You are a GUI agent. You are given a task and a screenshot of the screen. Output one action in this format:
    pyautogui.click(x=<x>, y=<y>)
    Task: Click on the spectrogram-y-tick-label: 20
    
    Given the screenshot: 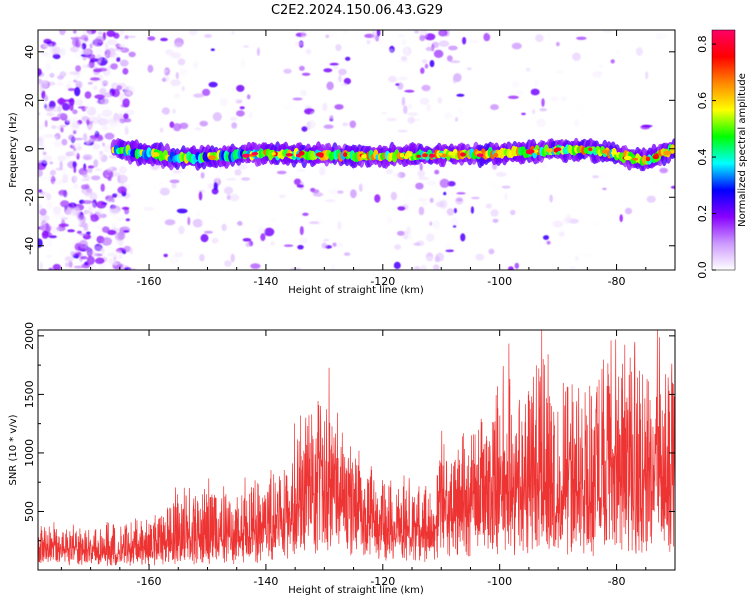 What is the action you would take?
    pyautogui.click(x=29, y=100)
    